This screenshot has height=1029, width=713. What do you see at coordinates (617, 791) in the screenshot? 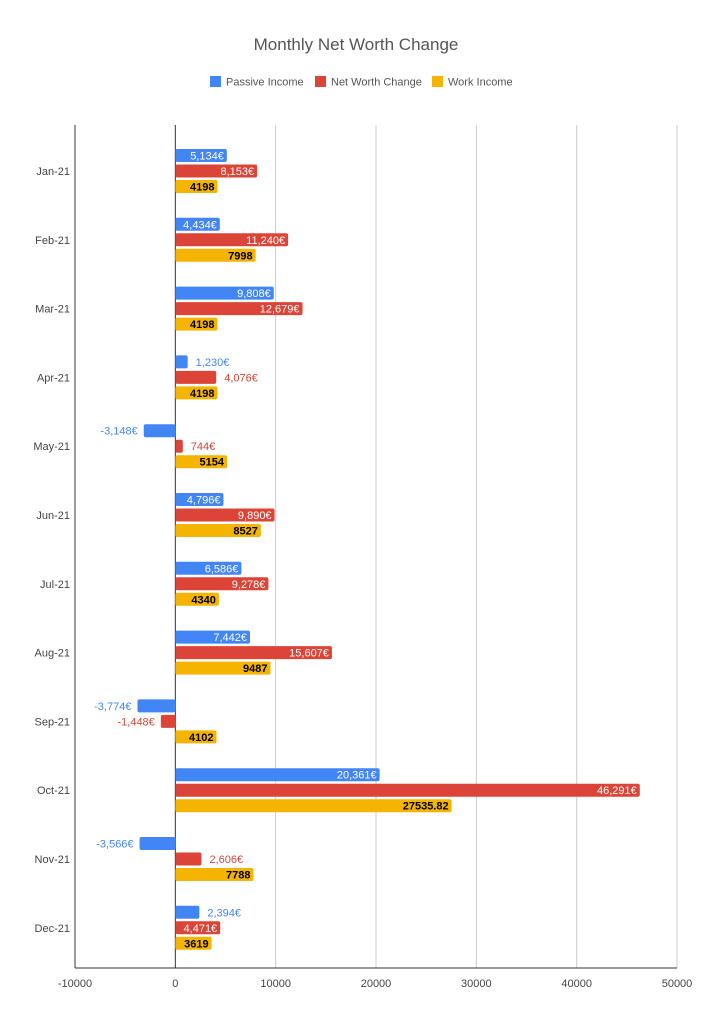
I see `data-label: 46,291€` at bounding box center [617, 791].